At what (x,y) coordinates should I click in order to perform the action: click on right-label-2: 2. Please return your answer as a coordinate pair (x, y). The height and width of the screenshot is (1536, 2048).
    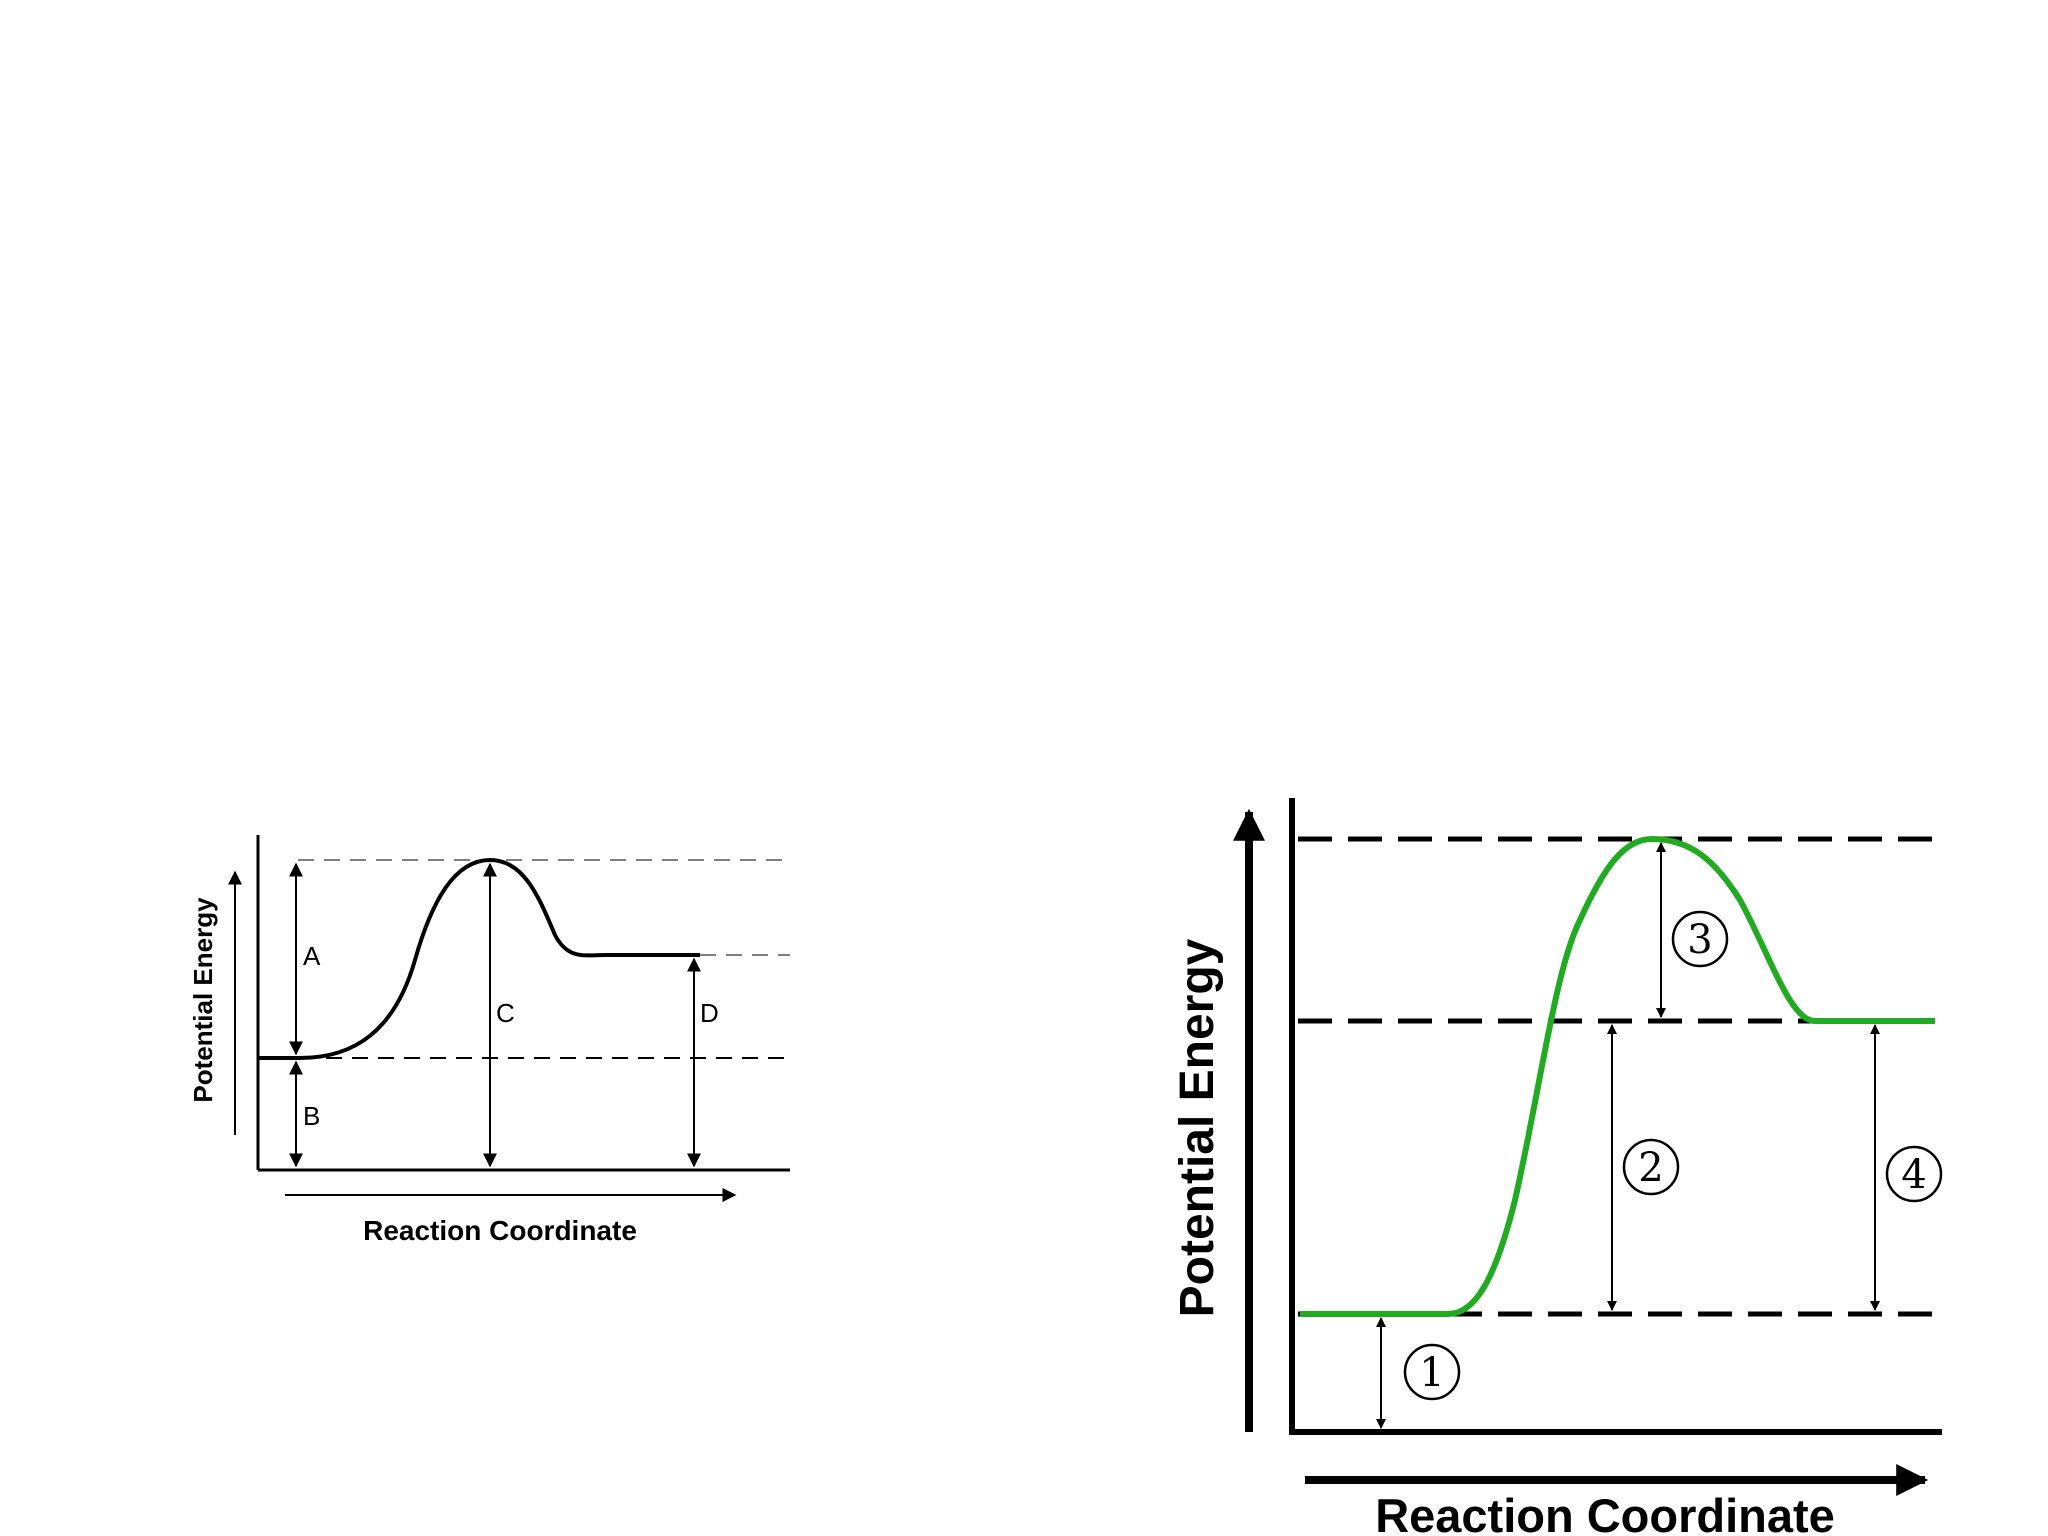
    Looking at the image, I should click on (1650, 1168).